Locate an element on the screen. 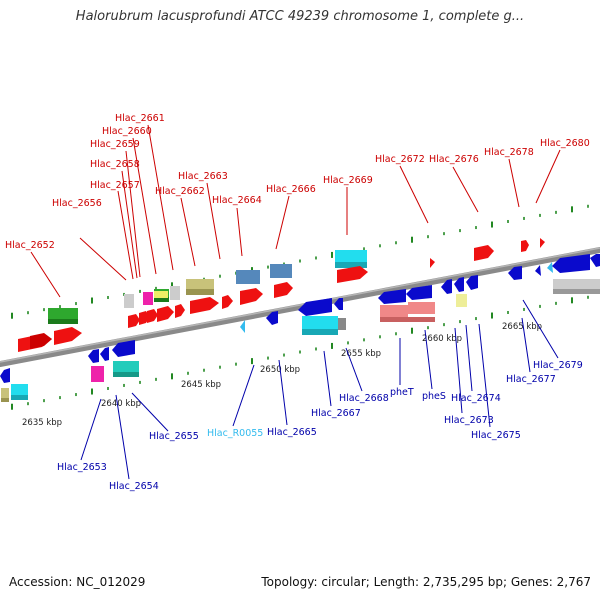 The height and width of the screenshot is (600, 600). reverse-gene-label: Hlac_2674 is located at coordinates (476, 398).